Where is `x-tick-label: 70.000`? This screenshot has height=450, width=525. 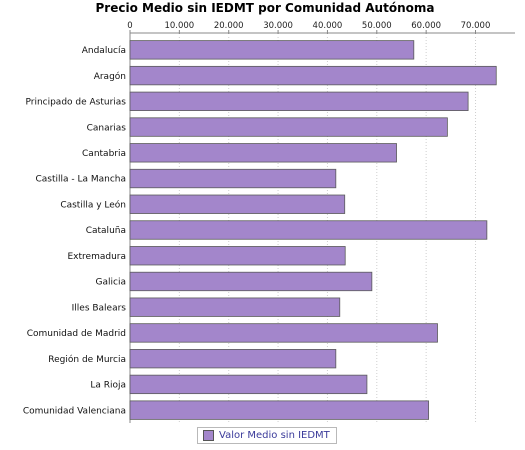 x-tick-label: 70.000 is located at coordinates (476, 26).